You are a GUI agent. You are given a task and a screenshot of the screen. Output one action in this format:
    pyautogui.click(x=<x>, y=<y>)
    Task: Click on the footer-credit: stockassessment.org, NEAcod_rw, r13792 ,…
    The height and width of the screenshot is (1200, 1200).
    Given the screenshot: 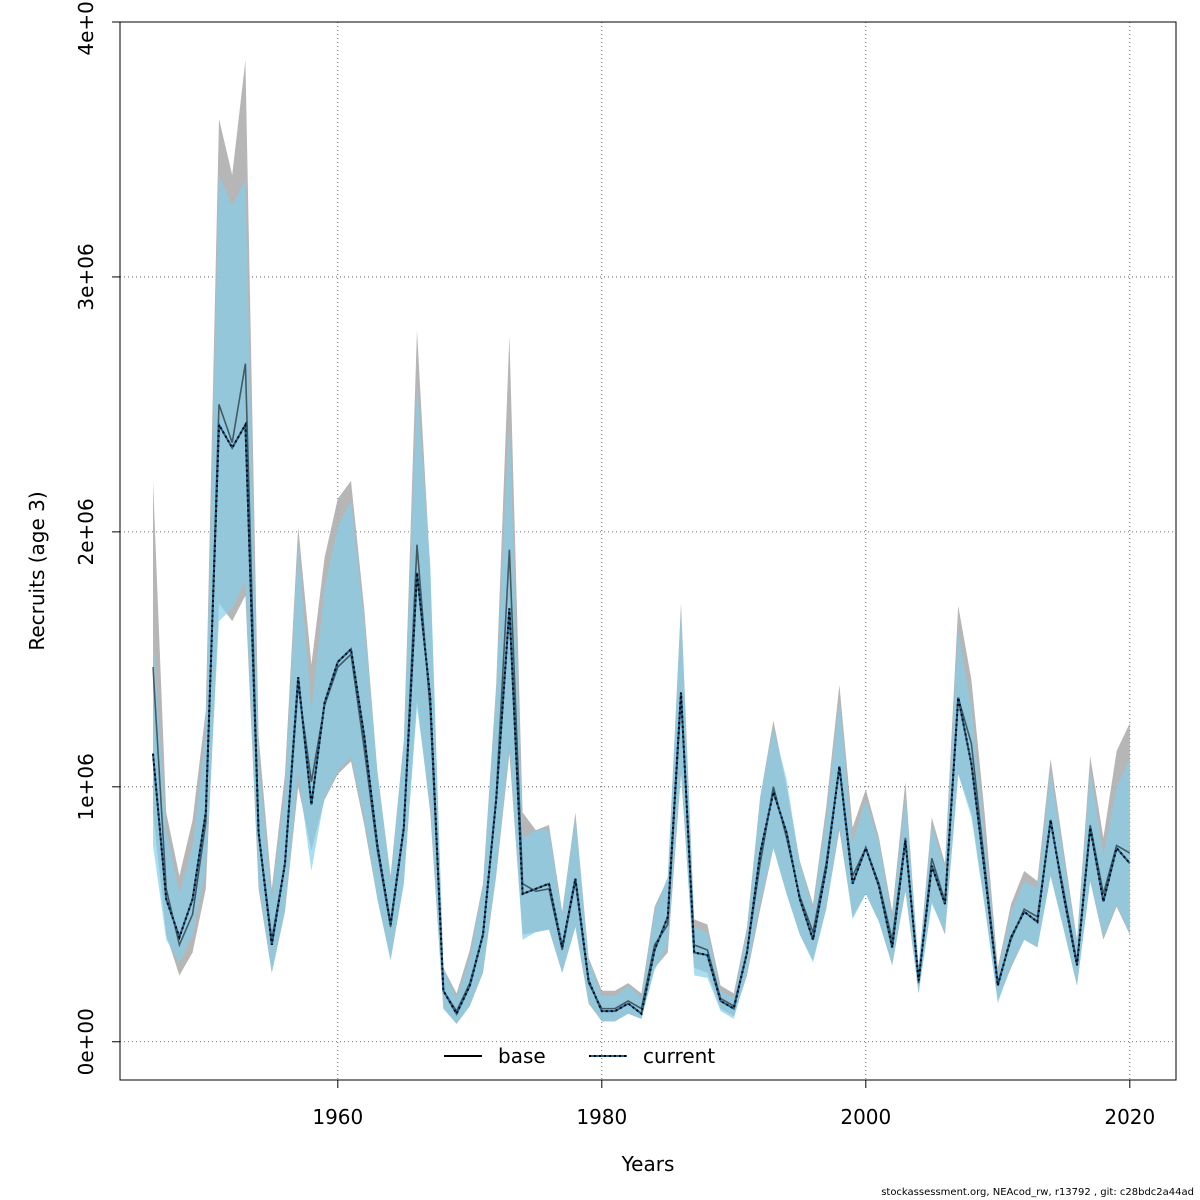 What is the action you would take?
    pyautogui.click(x=1037, y=1192)
    